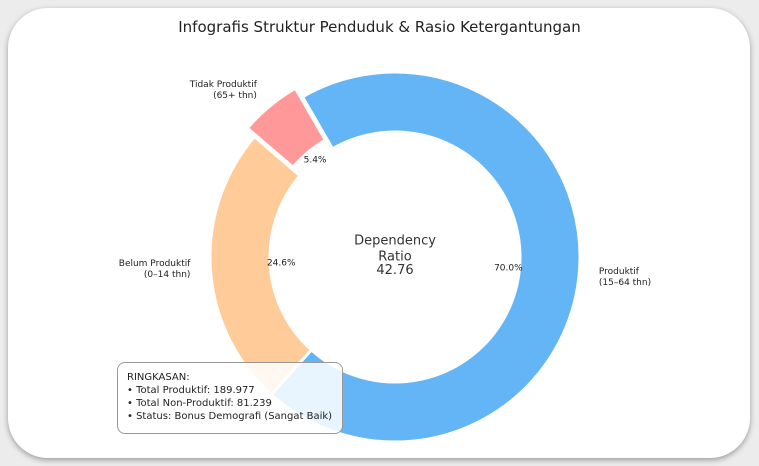 This screenshot has width=759, height=466. Describe the element at coordinates (223, 90) in the screenshot. I see `slice-category-label: Tidak Produktif (65+ thn)` at that location.